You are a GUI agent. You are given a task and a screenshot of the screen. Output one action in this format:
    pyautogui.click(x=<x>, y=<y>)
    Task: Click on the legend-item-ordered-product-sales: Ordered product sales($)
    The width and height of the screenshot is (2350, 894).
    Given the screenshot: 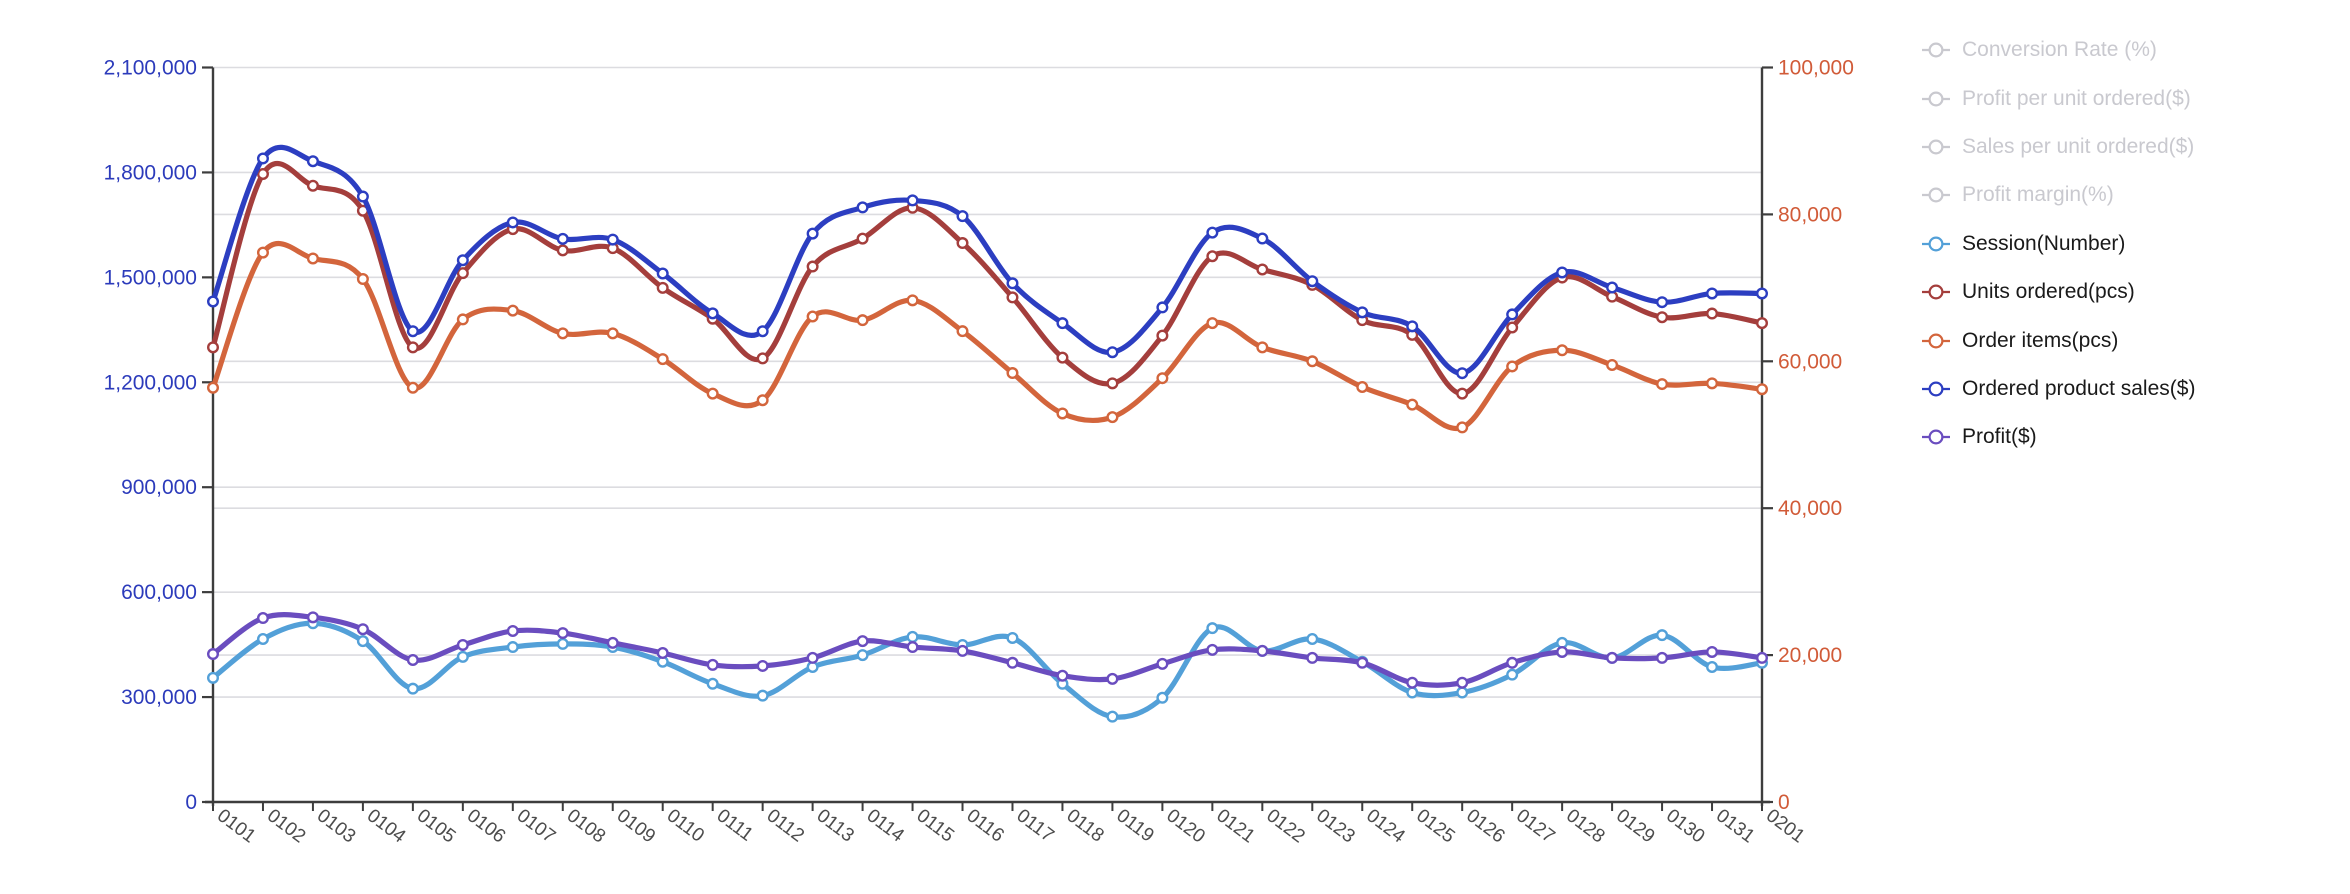 What is the action you would take?
    pyautogui.click(x=2058, y=389)
    